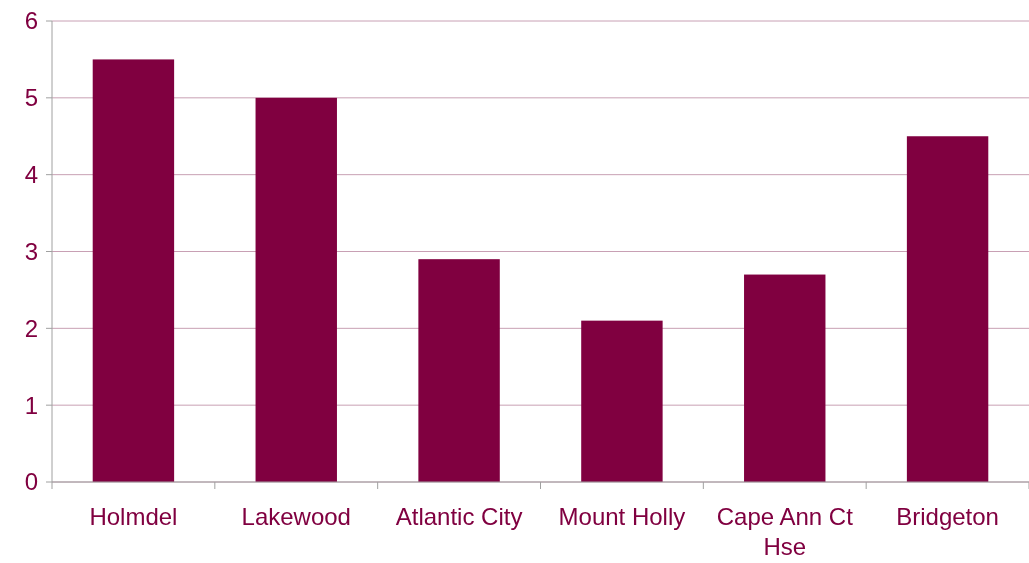 The width and height of the screenshot is (1029, 563). What do you see at coordinates (31, 405) in the screenshot?
I see `y-tick-label: 1` at bounding box center [31, 405].